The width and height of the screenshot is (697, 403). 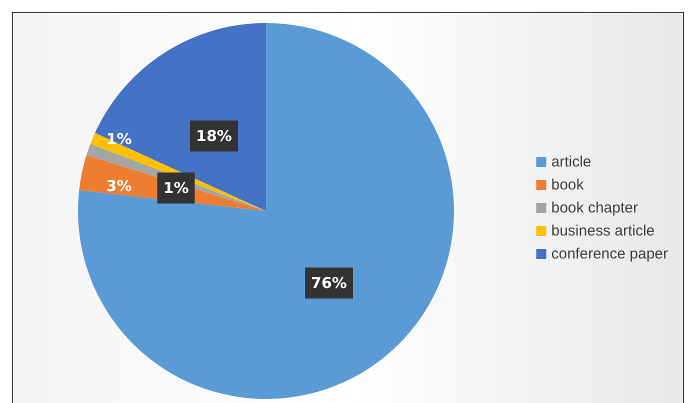 What do you see at coordinates (214, 136) in the screenshot?
I see `data-label: 18%` at bounding box center [214, 136].